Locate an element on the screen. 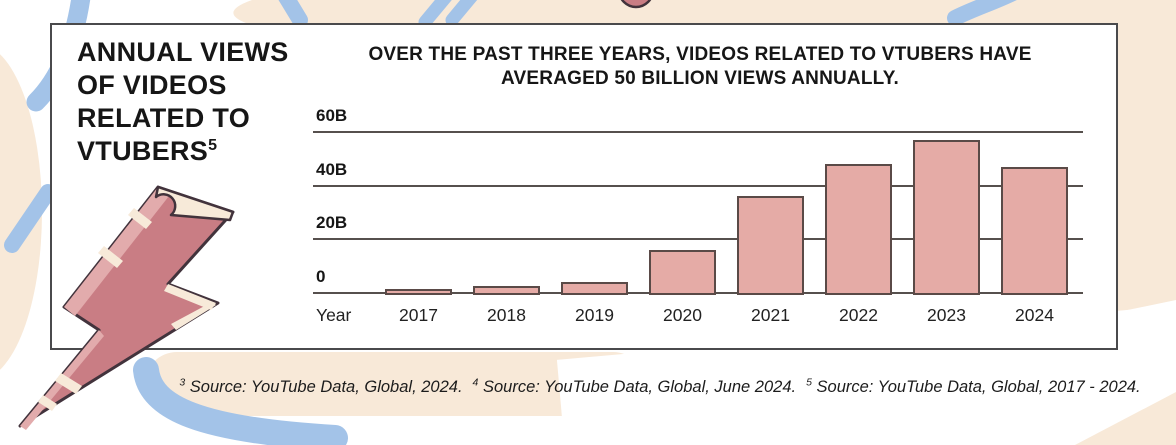  bar-2024 is located at coordinates (1034, 230).